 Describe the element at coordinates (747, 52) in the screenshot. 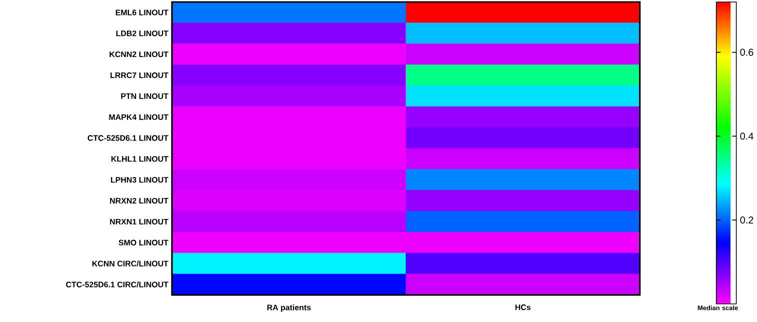

I see `color-bar-label: 0.6` at that location.